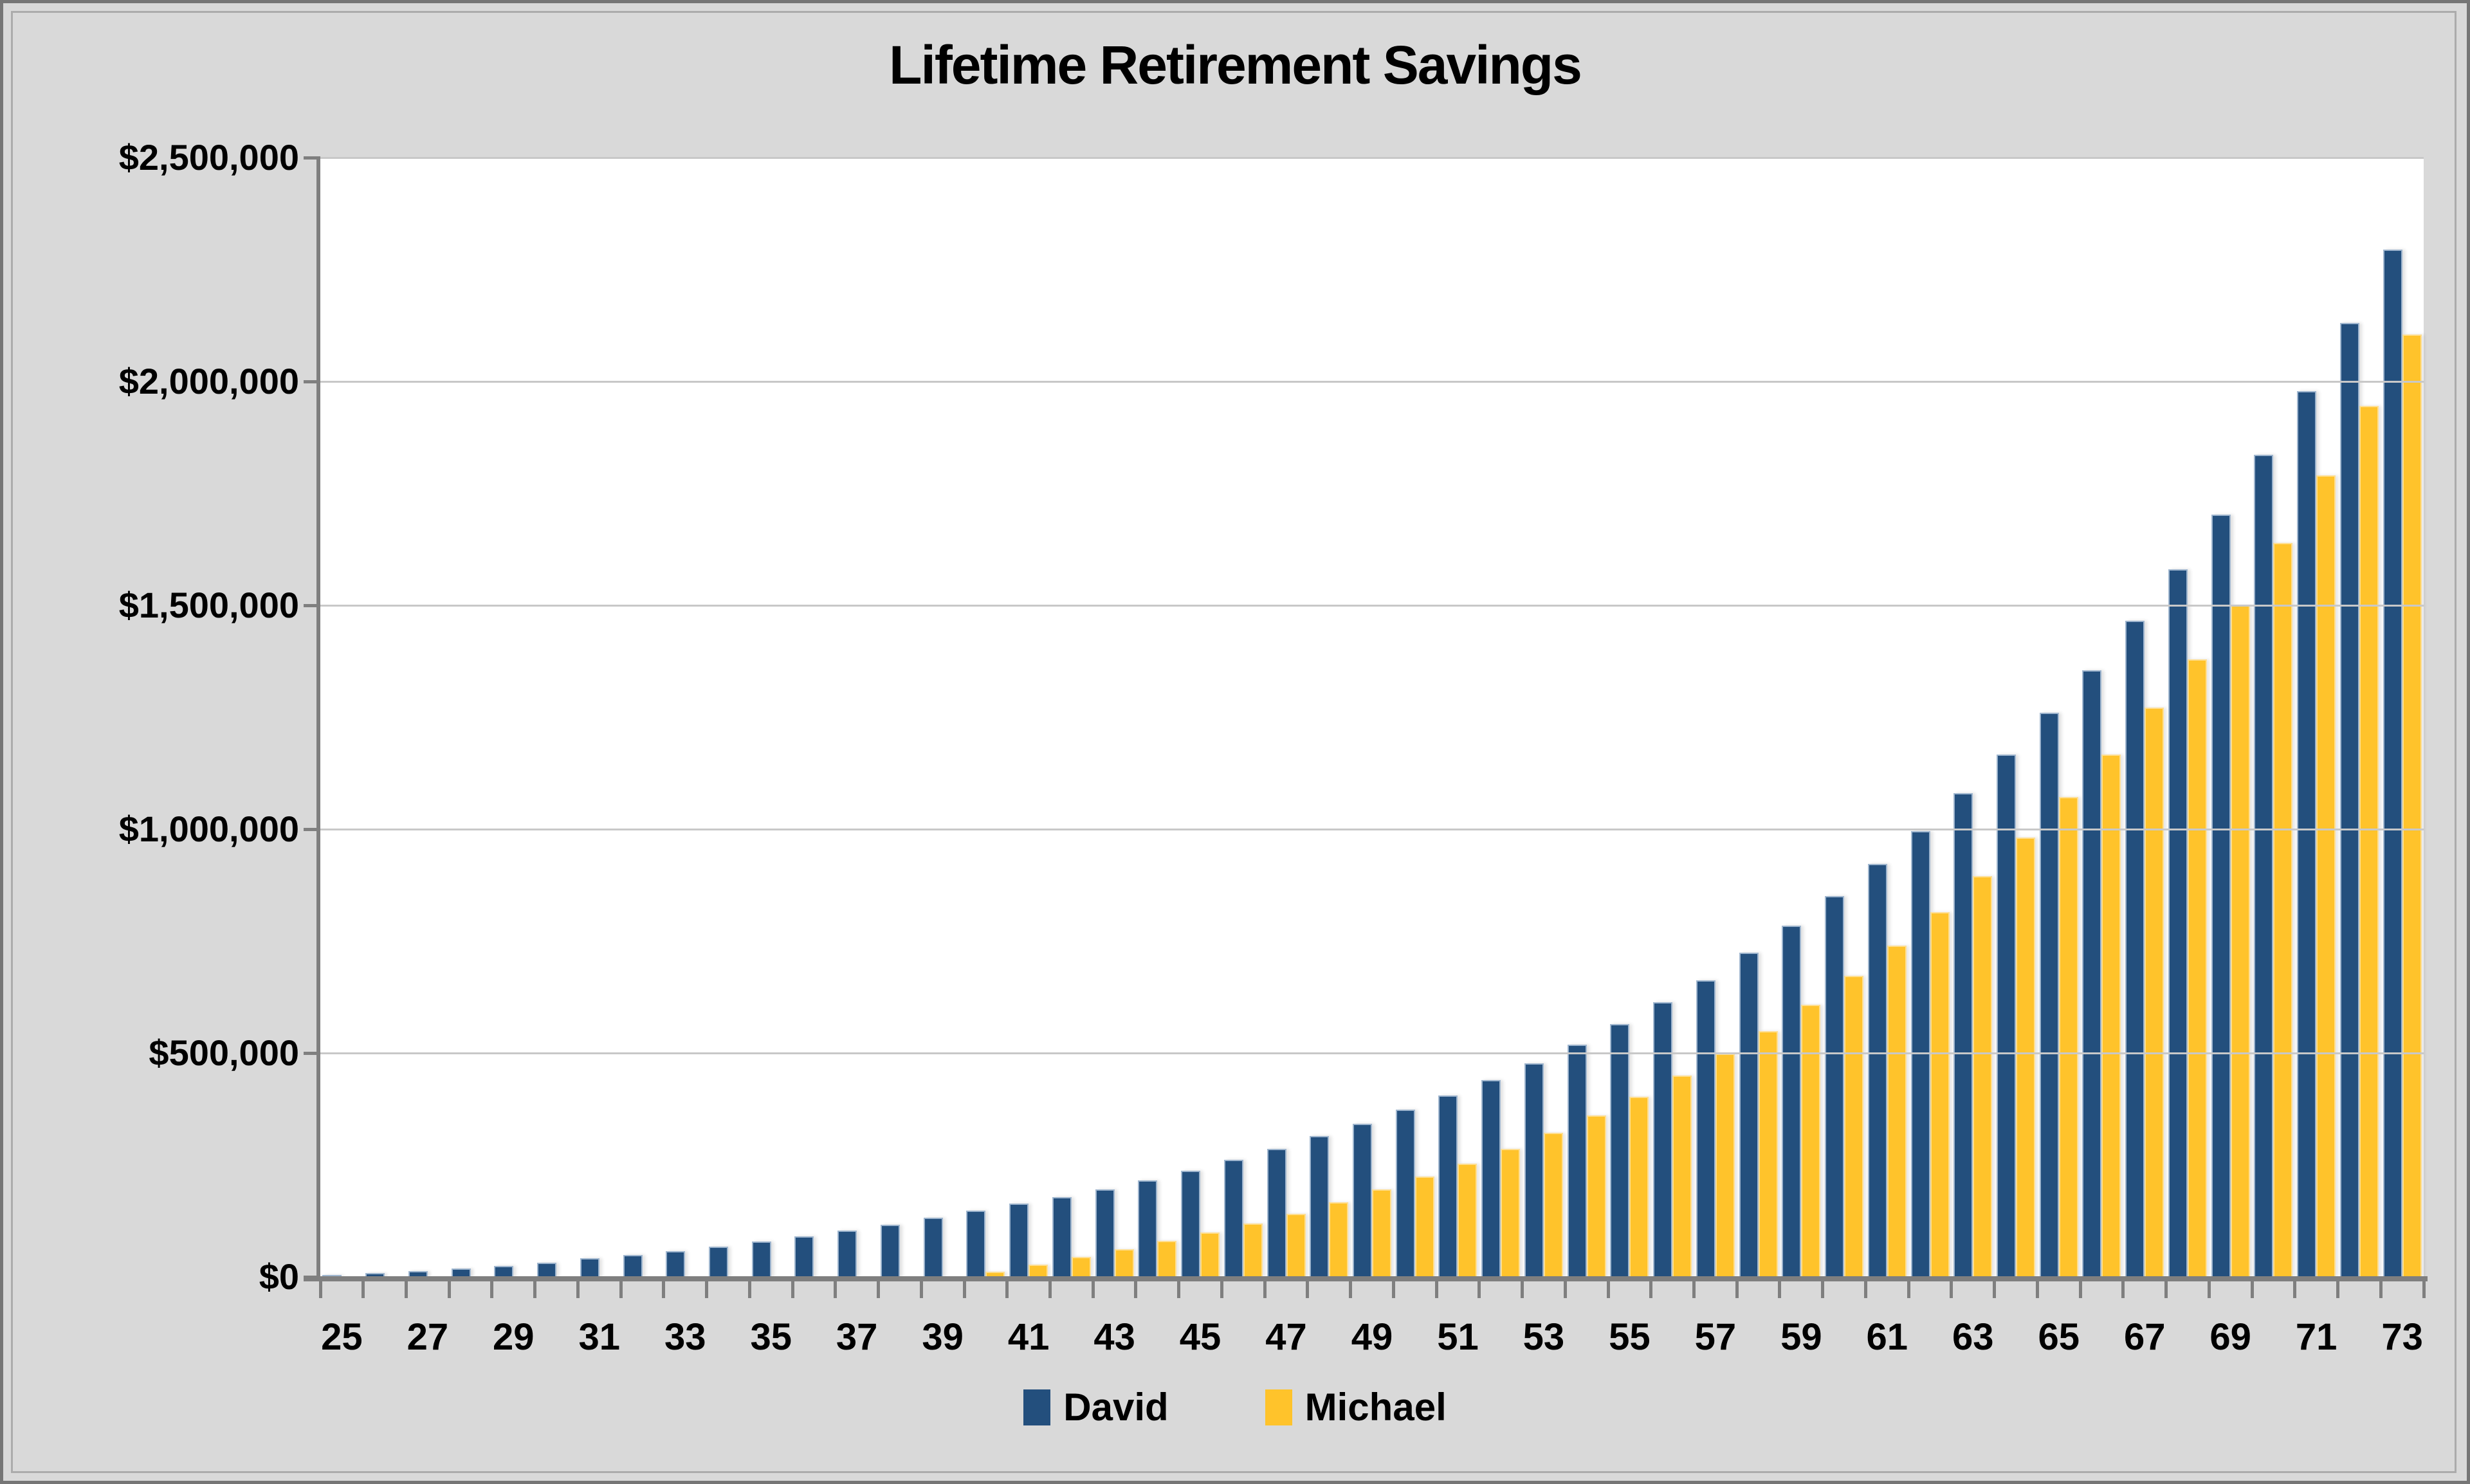 The image size is (2470, 1484). I want to click on x-axis-label-47: 47, so click(1286, 1337).